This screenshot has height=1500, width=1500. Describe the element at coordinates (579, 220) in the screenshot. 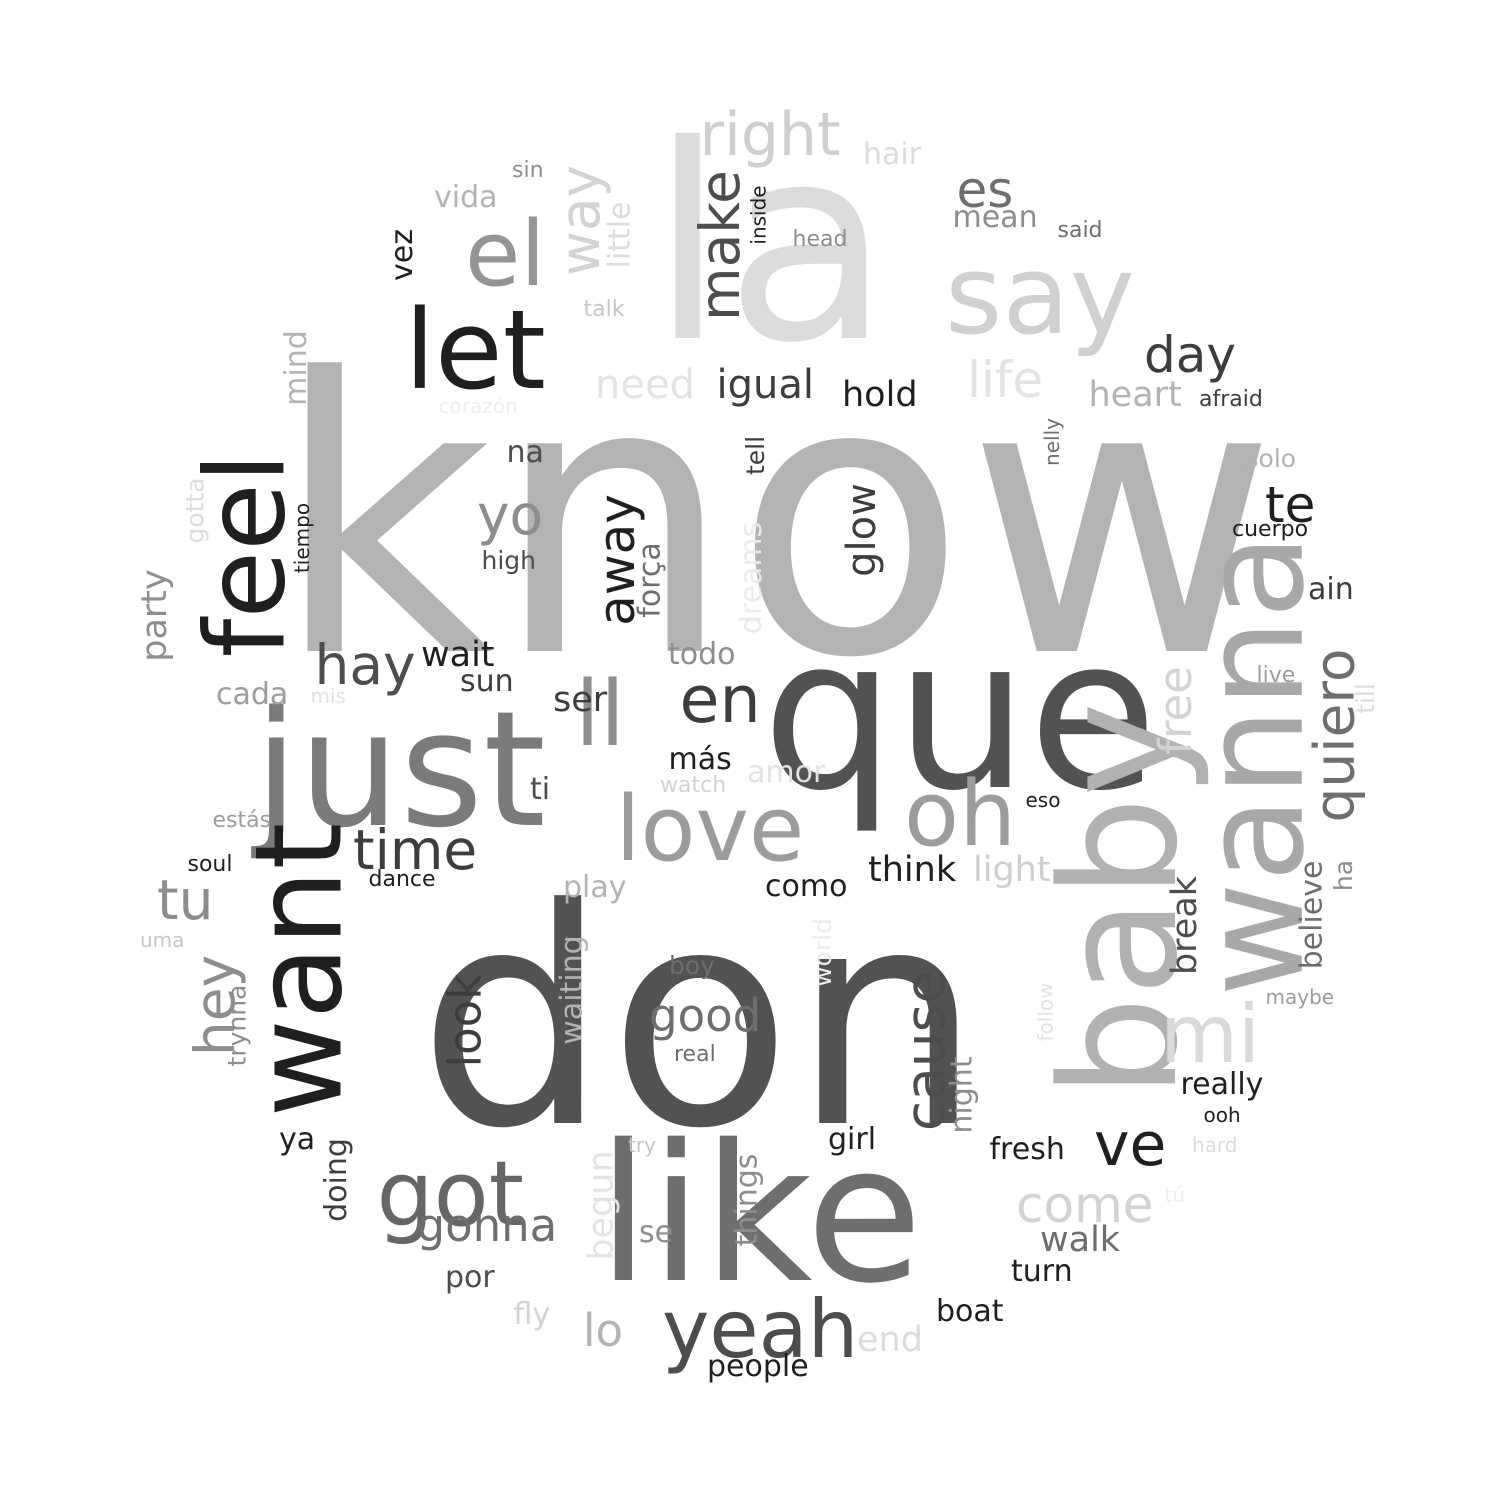

I see `word-way: way` at that location.